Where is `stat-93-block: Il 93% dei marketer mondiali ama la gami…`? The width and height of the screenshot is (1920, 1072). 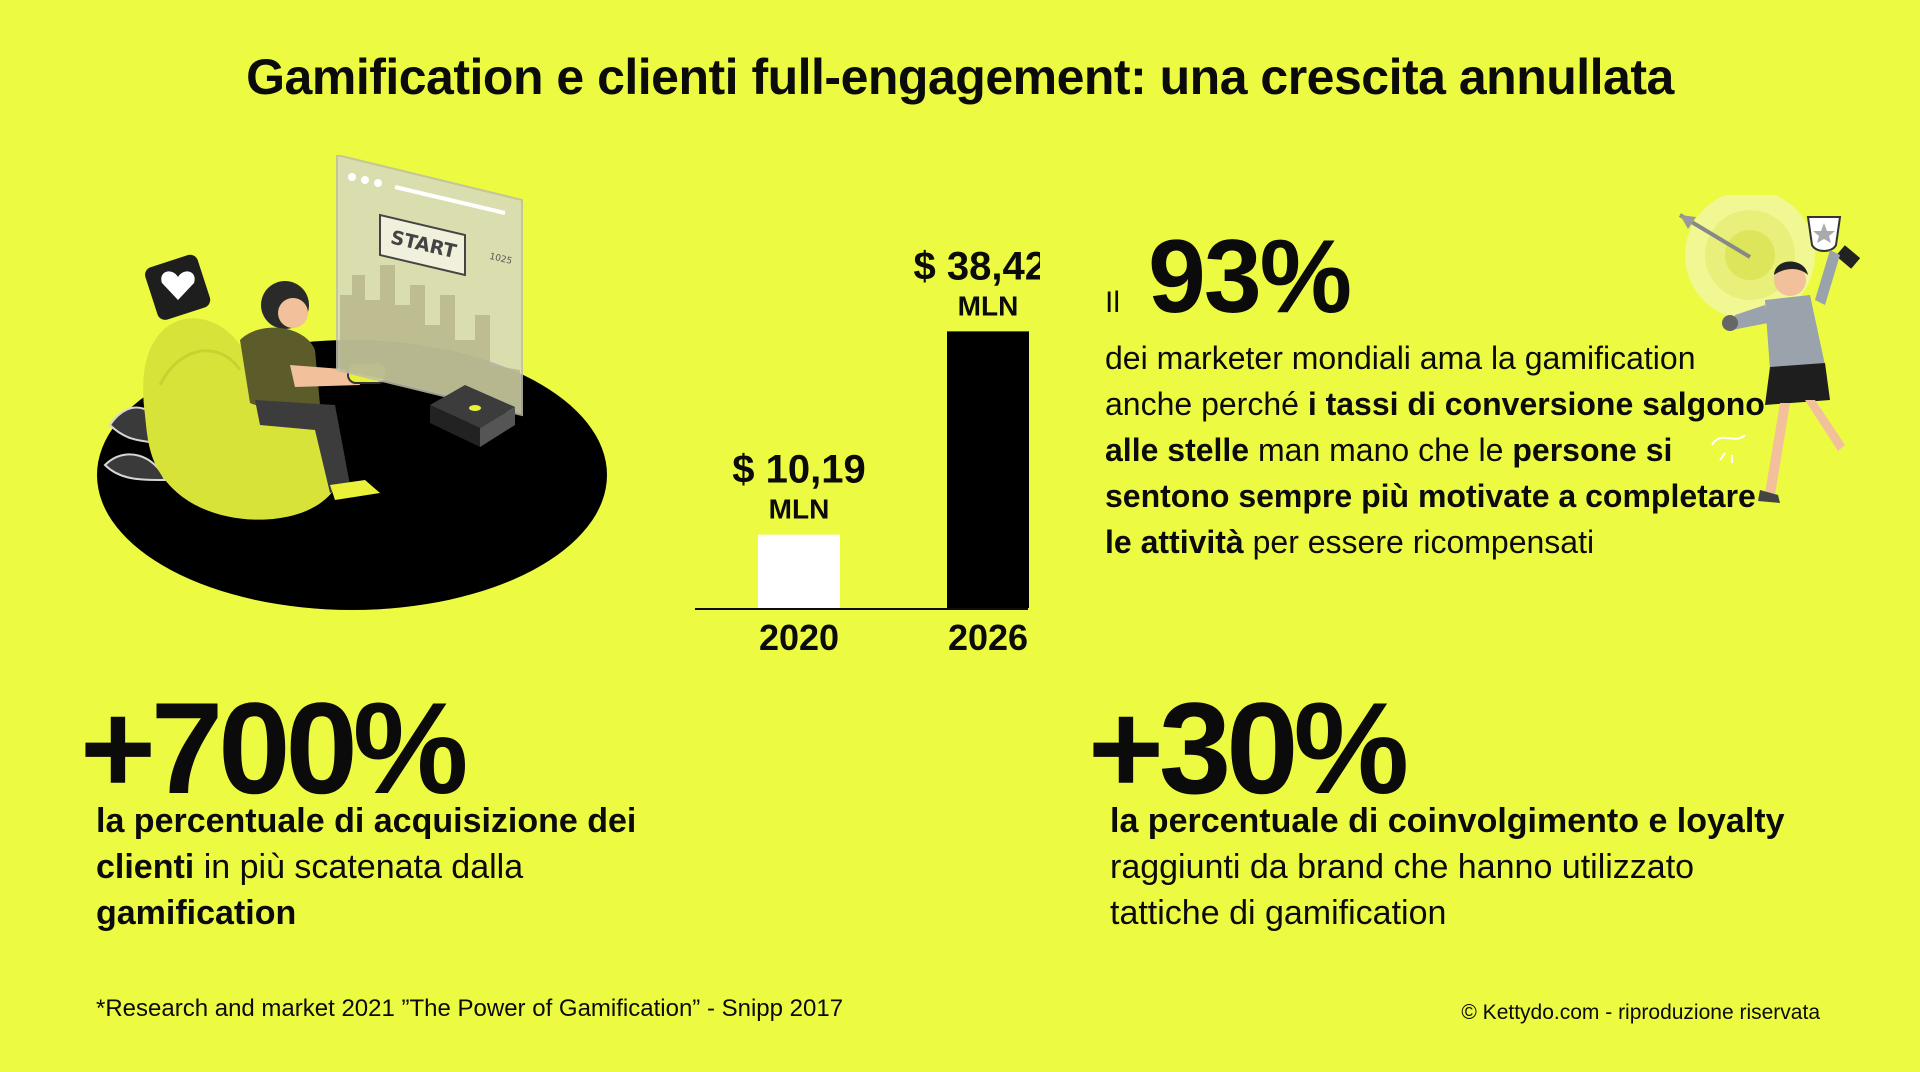 stat-93-block: Il 93% dei marketer mondiali ama la gami… is located at coordinates (1435, 395).